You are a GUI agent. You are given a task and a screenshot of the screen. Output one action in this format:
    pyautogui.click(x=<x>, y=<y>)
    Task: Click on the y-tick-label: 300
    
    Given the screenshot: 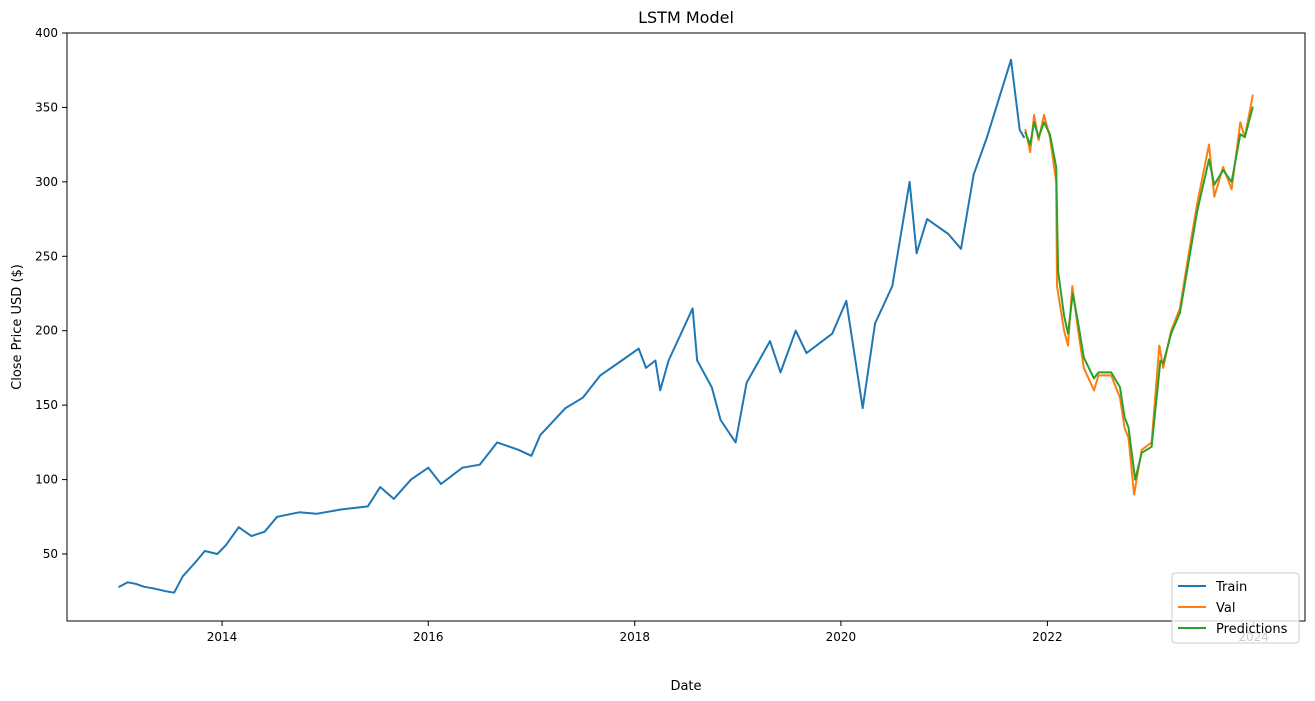 What is the action you would take?
    pyautogui.click(x=46, y=182)
    